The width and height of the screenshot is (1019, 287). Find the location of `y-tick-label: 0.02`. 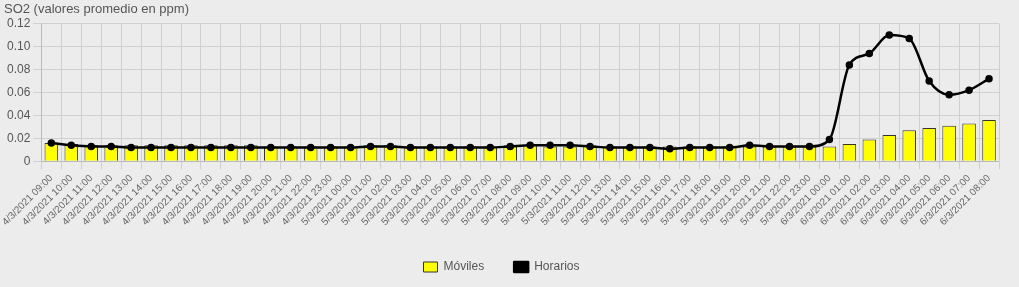

y-tick-label: 0.02 is located at coordinates (19, 137).